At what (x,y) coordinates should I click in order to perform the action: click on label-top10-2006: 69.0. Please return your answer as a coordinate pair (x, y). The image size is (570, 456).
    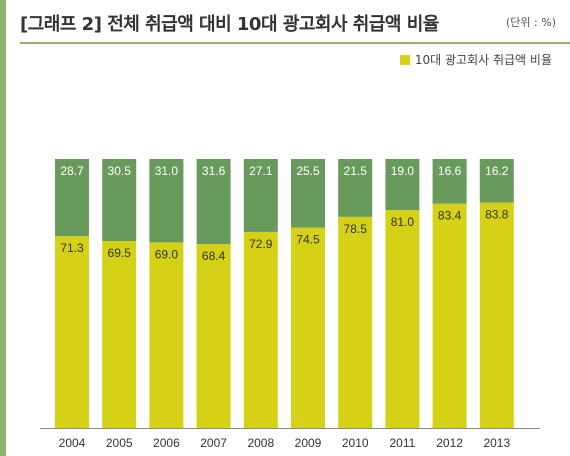
    Looking at the image, I should click on (167, 254).